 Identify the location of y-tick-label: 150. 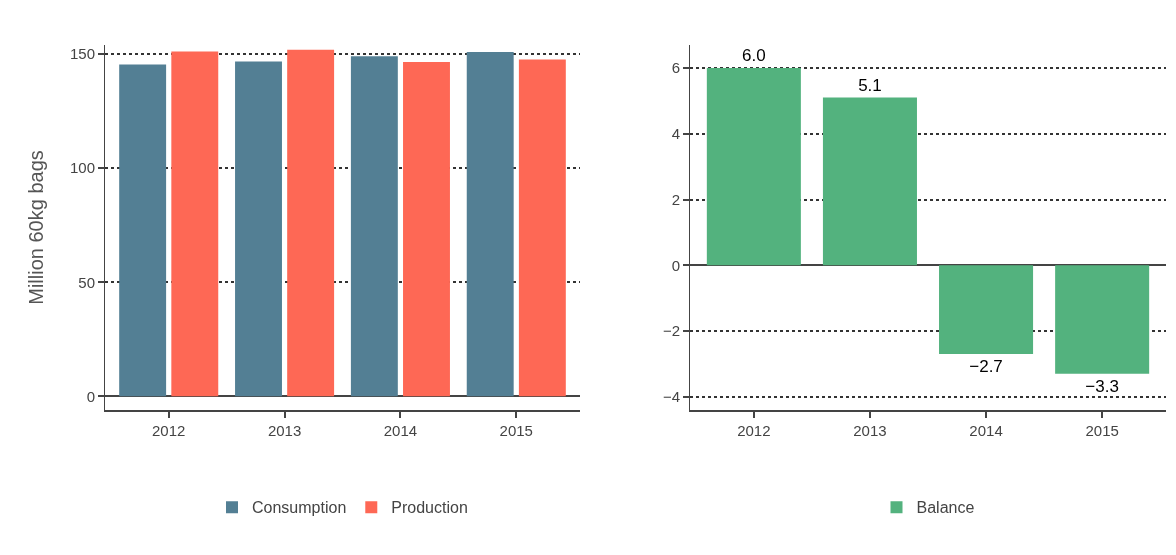
(82, 54).